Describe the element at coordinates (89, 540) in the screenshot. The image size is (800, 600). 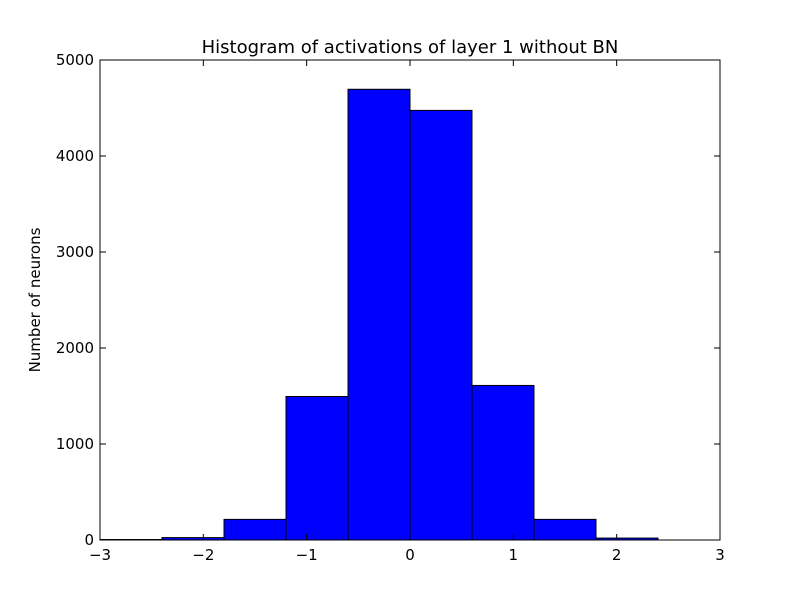
I see `y-tick-label: 0` at that location.